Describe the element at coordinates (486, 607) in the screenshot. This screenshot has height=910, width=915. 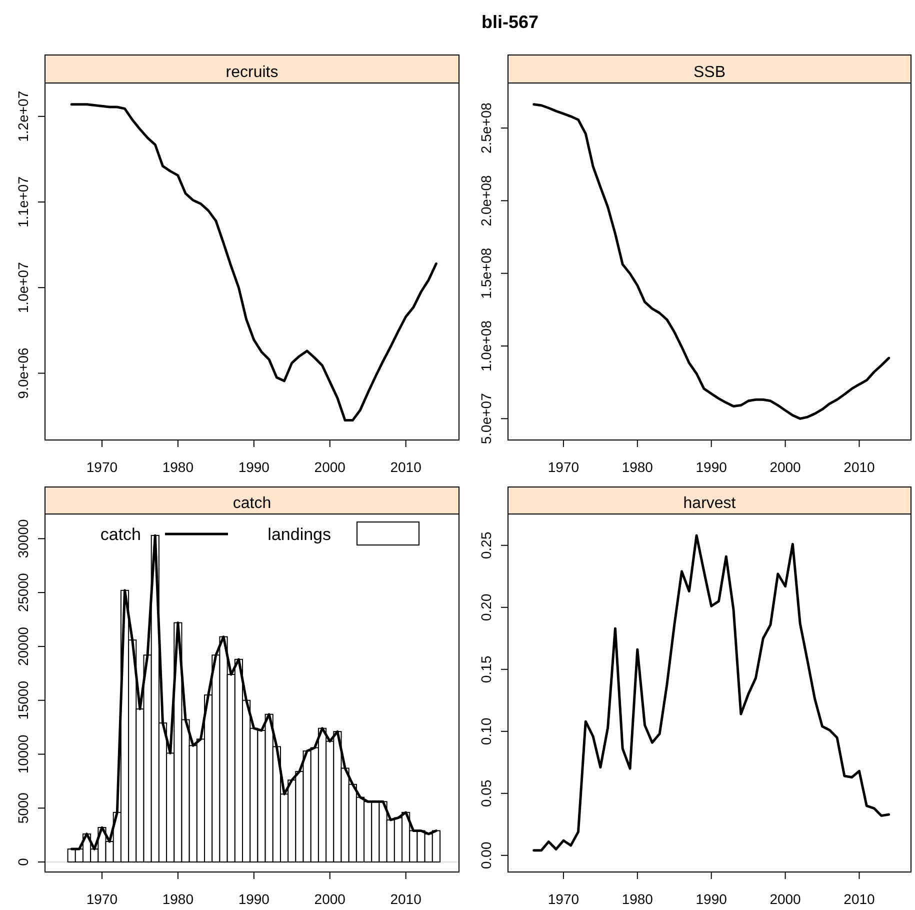
I see `y-tick-label: 0.20` at that location.